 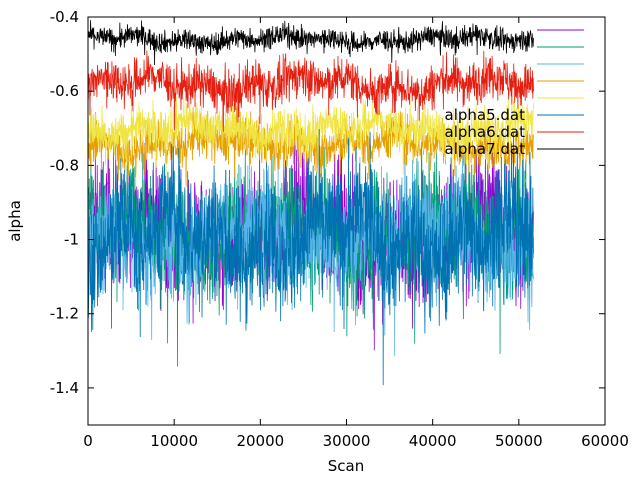 What do you see at coordinates (433, 441) in the screenshot?
I see `x-tick-label: 40000` at bounding box center [433, 441].